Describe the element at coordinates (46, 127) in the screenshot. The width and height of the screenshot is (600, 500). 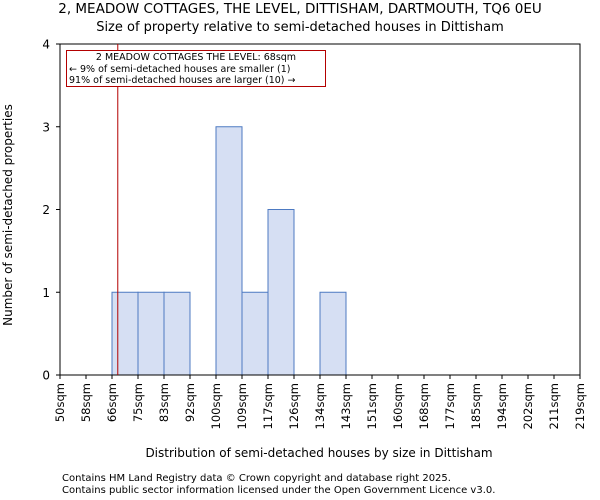
I see `y-tick-label: 3` at that location.